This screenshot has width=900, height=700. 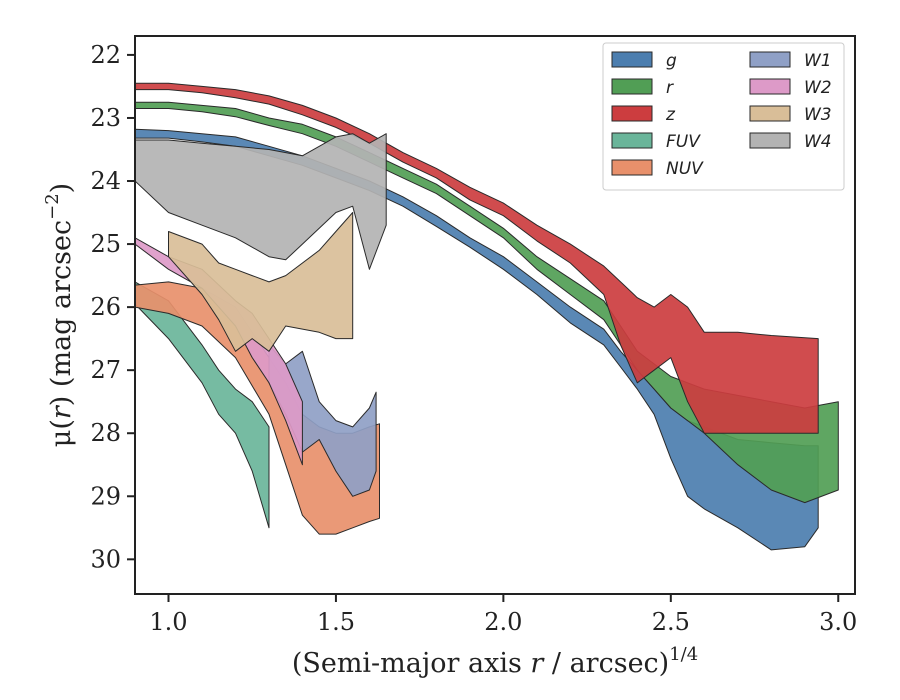 What do you see at coordinates (105, 55) in the screenshot?
I see `y-tick-label: 22` at bounding box center [105, 55].